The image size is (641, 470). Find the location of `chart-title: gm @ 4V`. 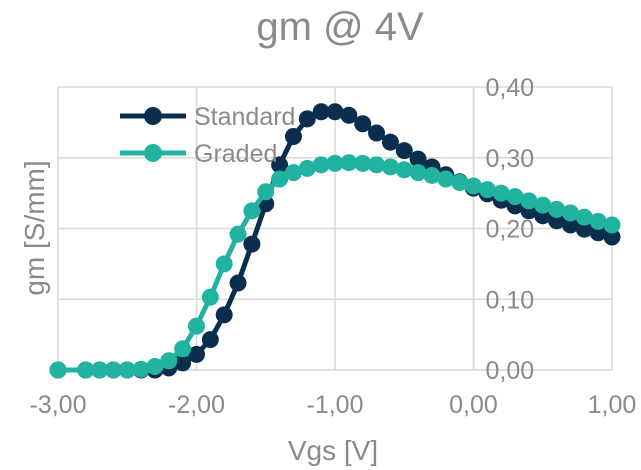

chart-title: gm @ 4V is located at coordinates (340, 27).